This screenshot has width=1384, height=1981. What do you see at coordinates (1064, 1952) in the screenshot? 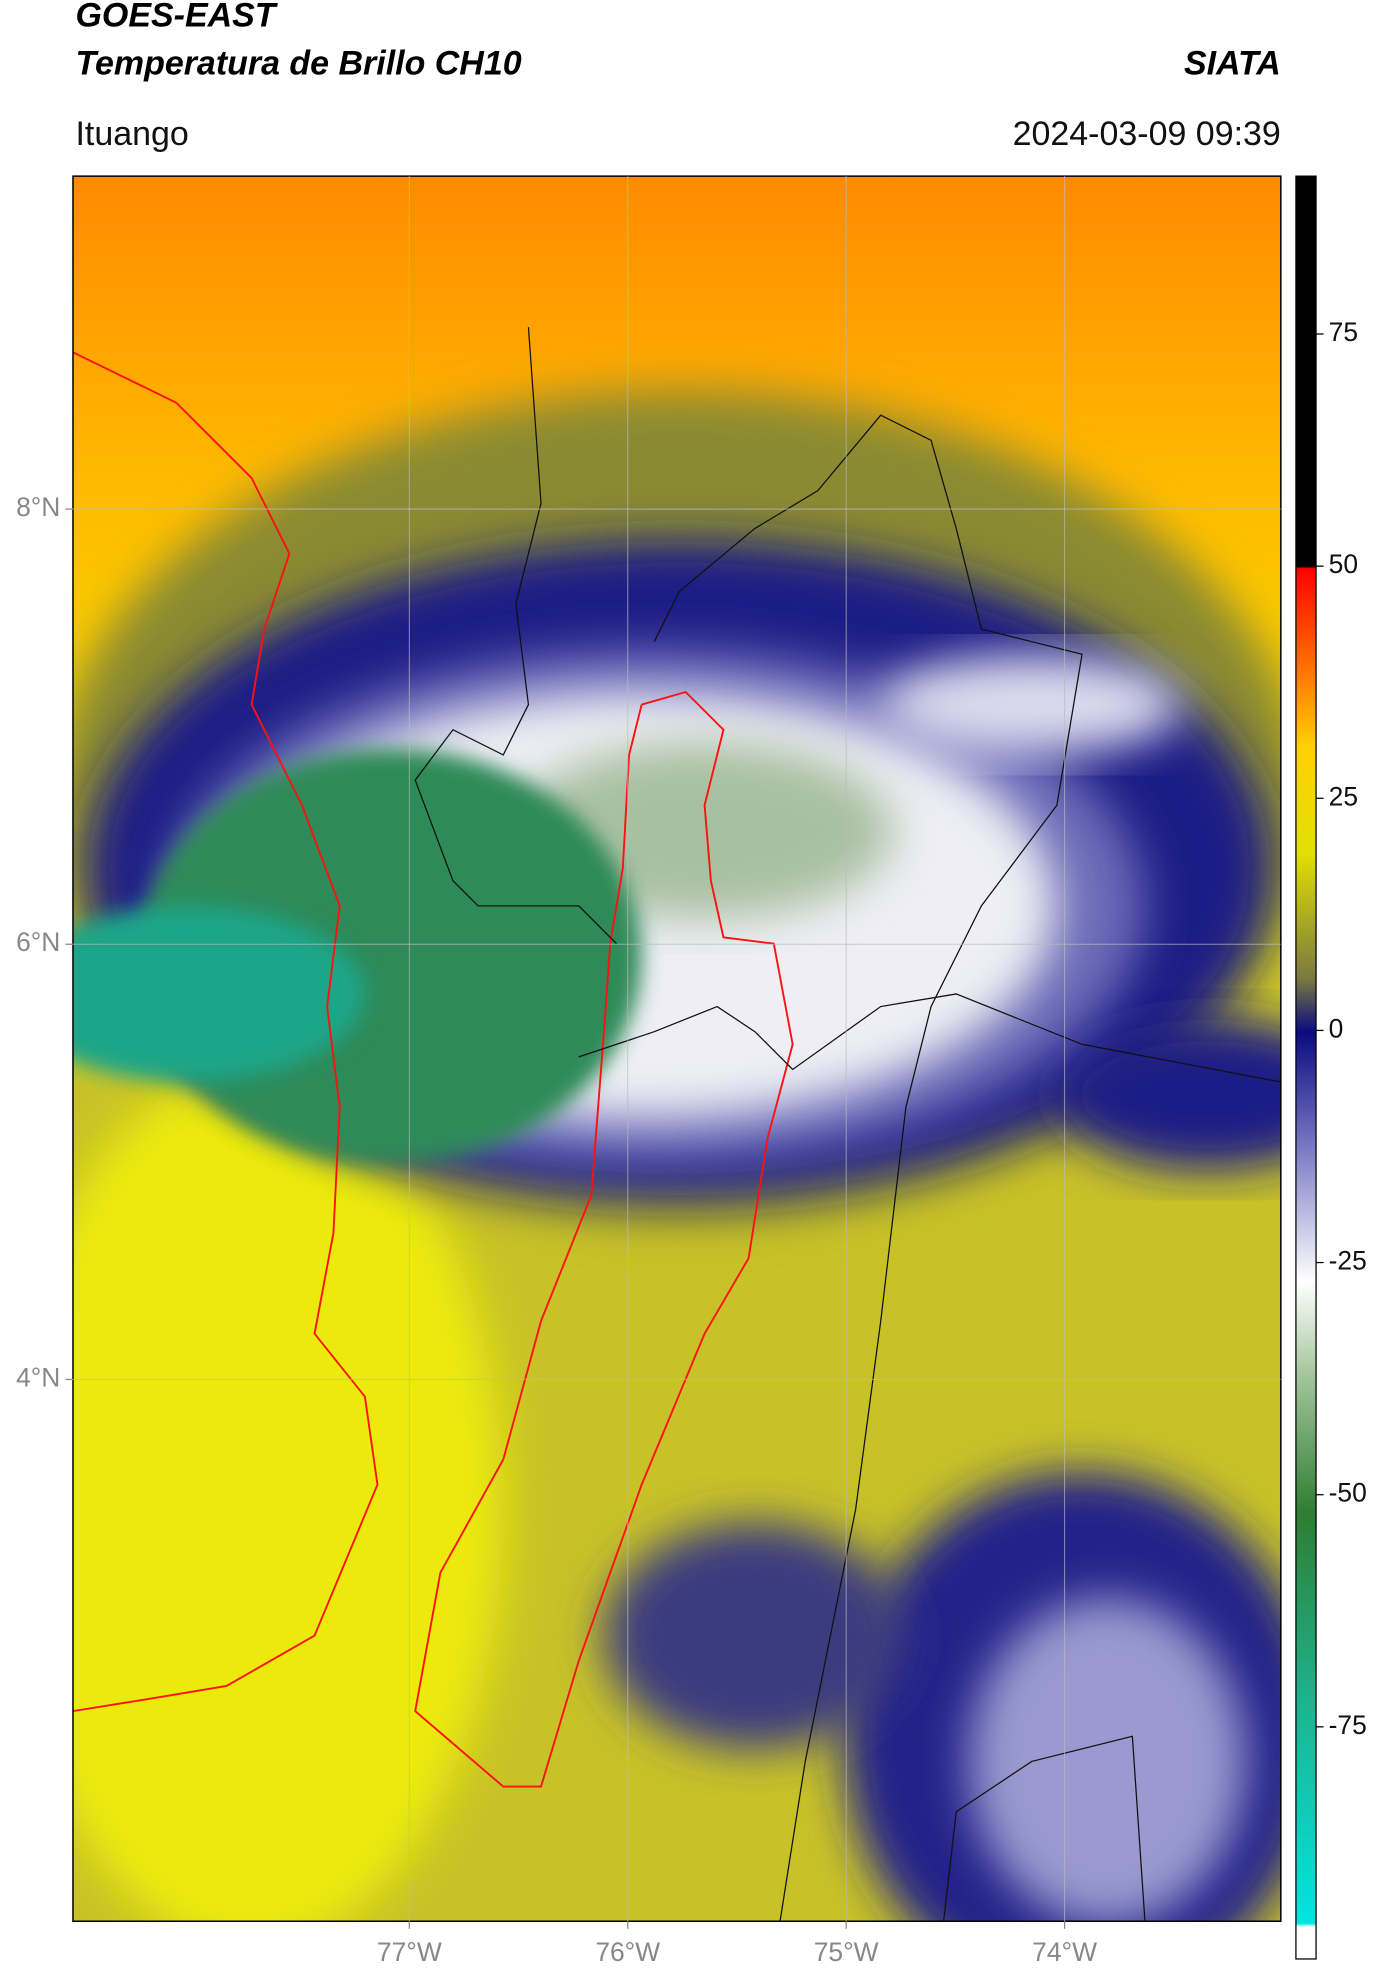
I see `x-tick-label: 74°W` at bounding box center [1064, 1952].